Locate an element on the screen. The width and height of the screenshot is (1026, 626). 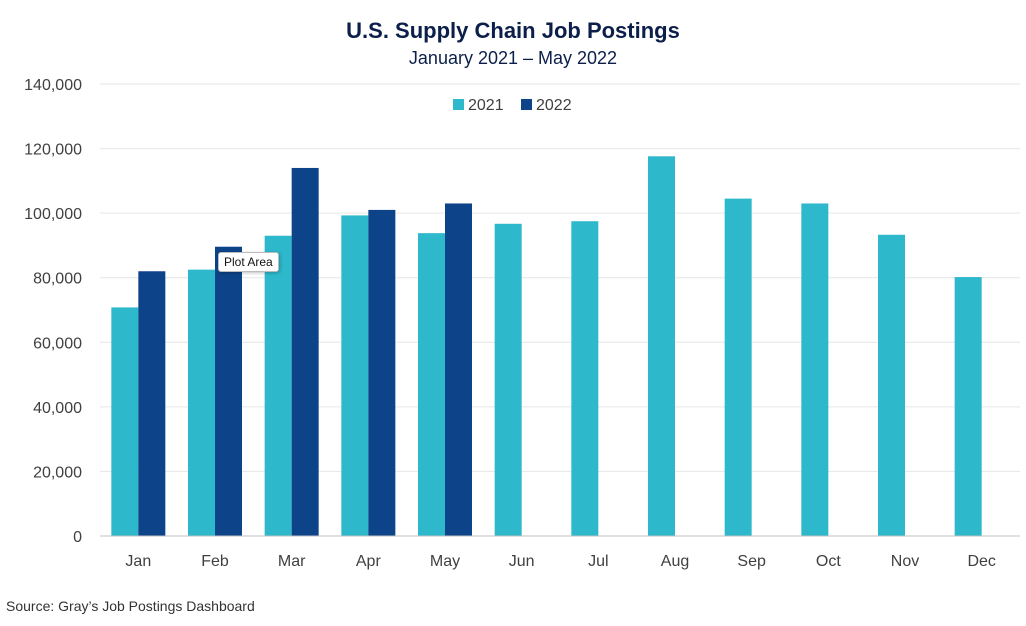
x-tick-label: Oct is located at coordinates (828, 561).